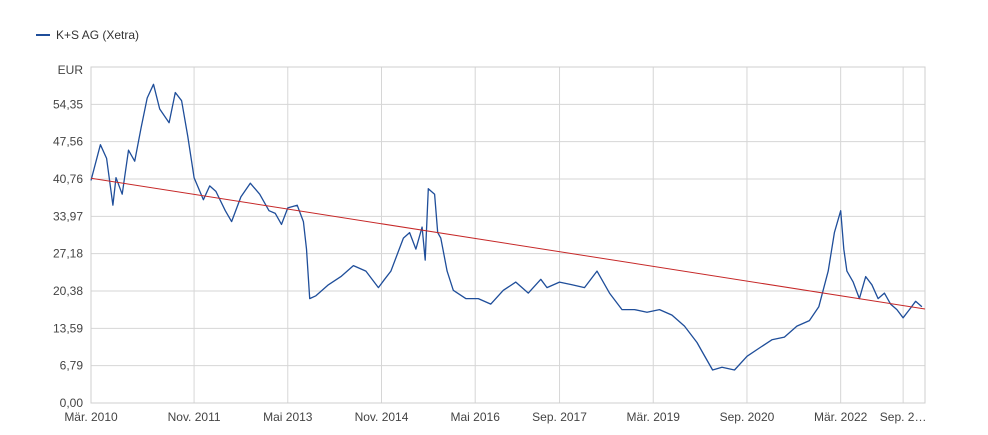  Describe the element at coordinates (476, 417) in the screenshot. I see `x-tick-label: Mai 2016` at that location.